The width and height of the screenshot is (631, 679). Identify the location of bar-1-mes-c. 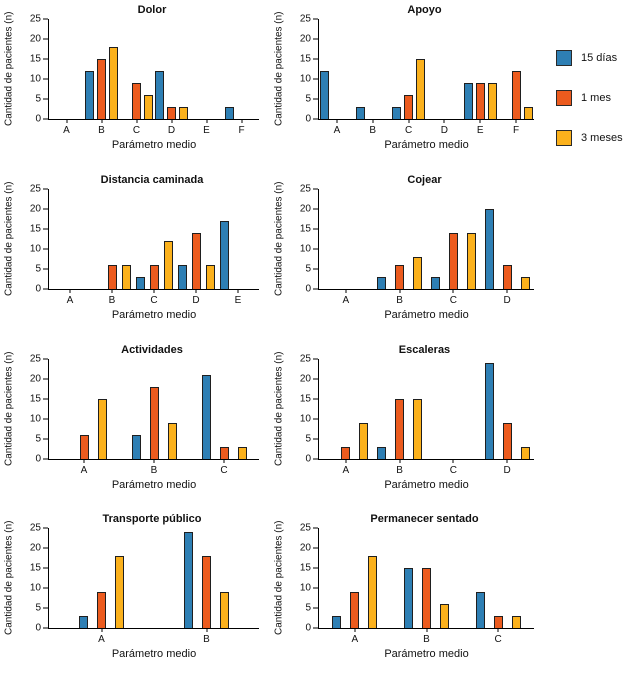
(498, 622).